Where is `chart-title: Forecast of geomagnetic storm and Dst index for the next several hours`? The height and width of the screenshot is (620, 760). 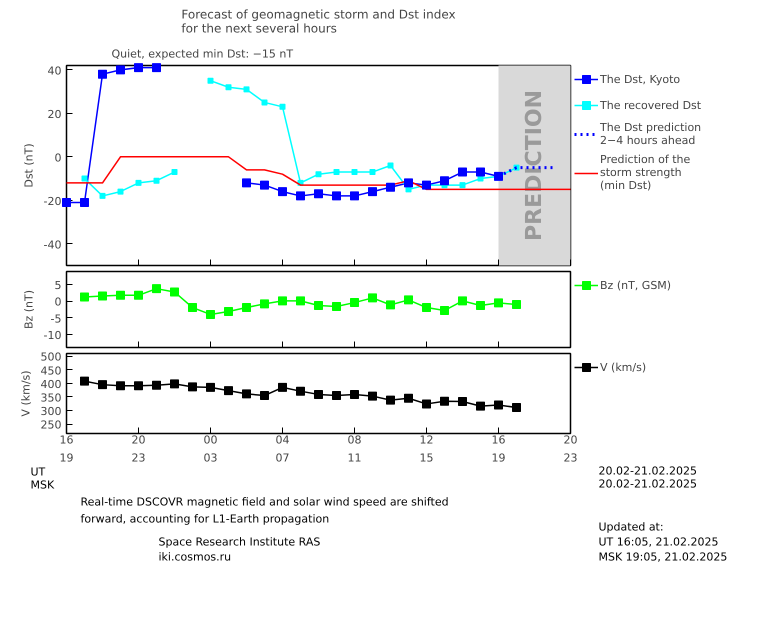 chart-title: Forecast of geomagnetic storm and Dst index for the next several hours is located at coordinates (318, 22).